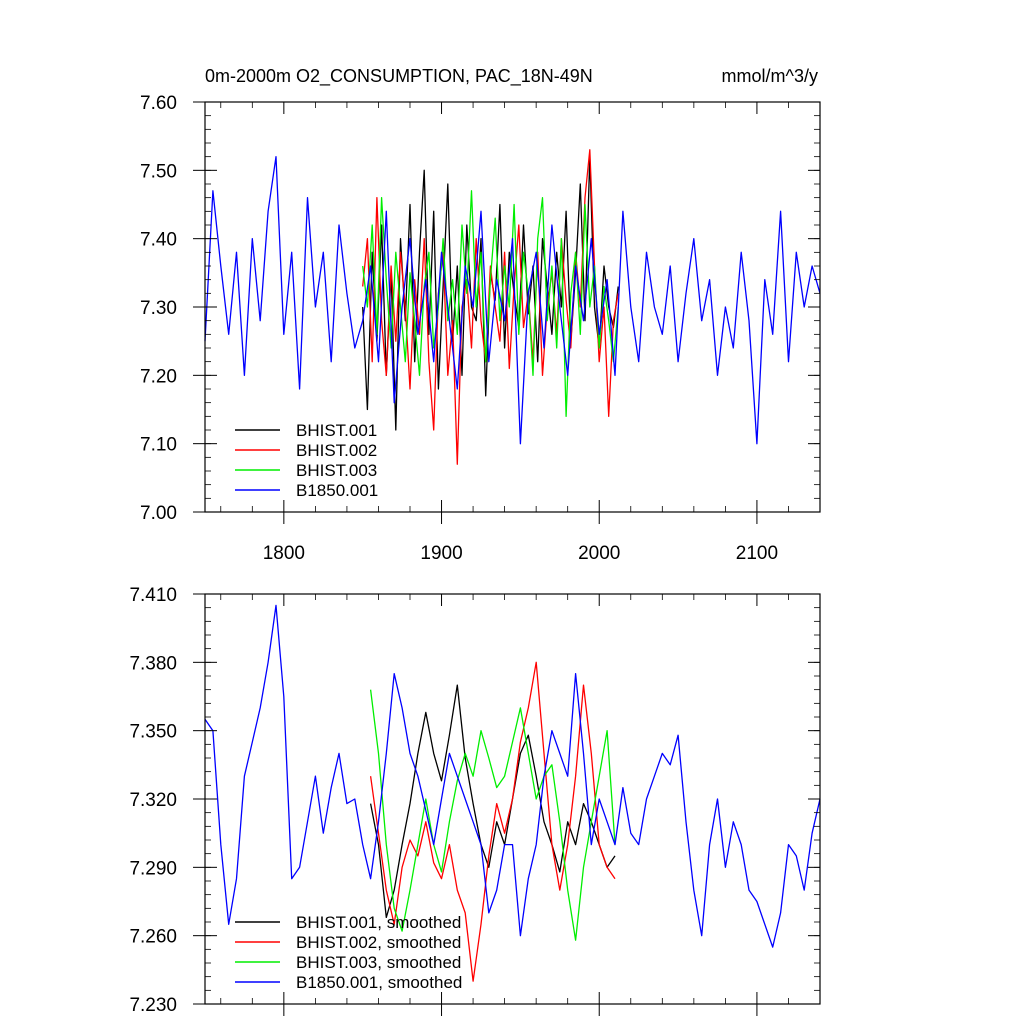 This screenshot has height=1024, width=1024. I want to click on top-x-tick-label-2: 2000, so click(599, 553).